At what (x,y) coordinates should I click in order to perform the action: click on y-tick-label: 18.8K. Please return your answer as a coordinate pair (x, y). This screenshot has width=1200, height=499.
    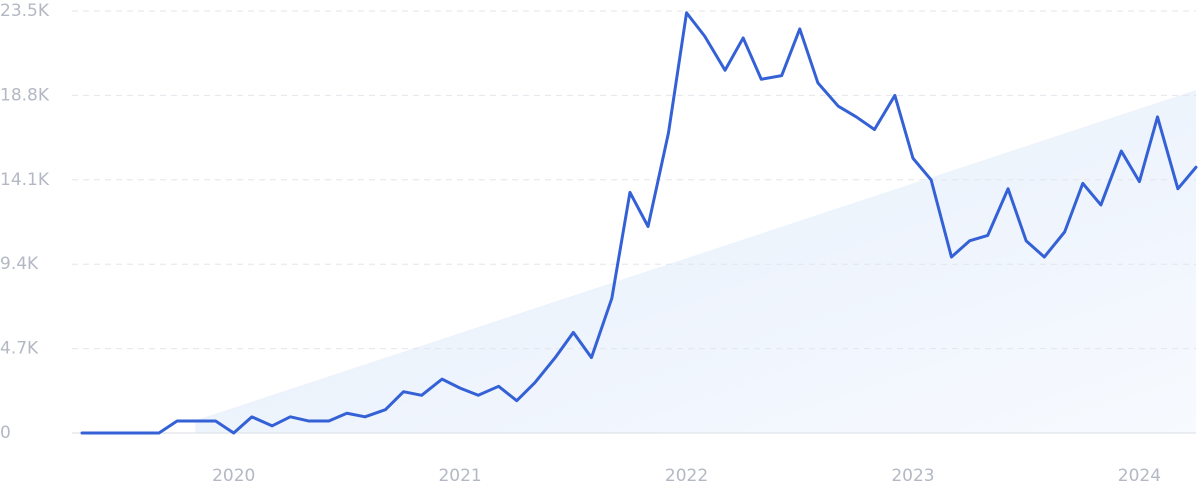
    Looking at the image, I should click on (25, 95).